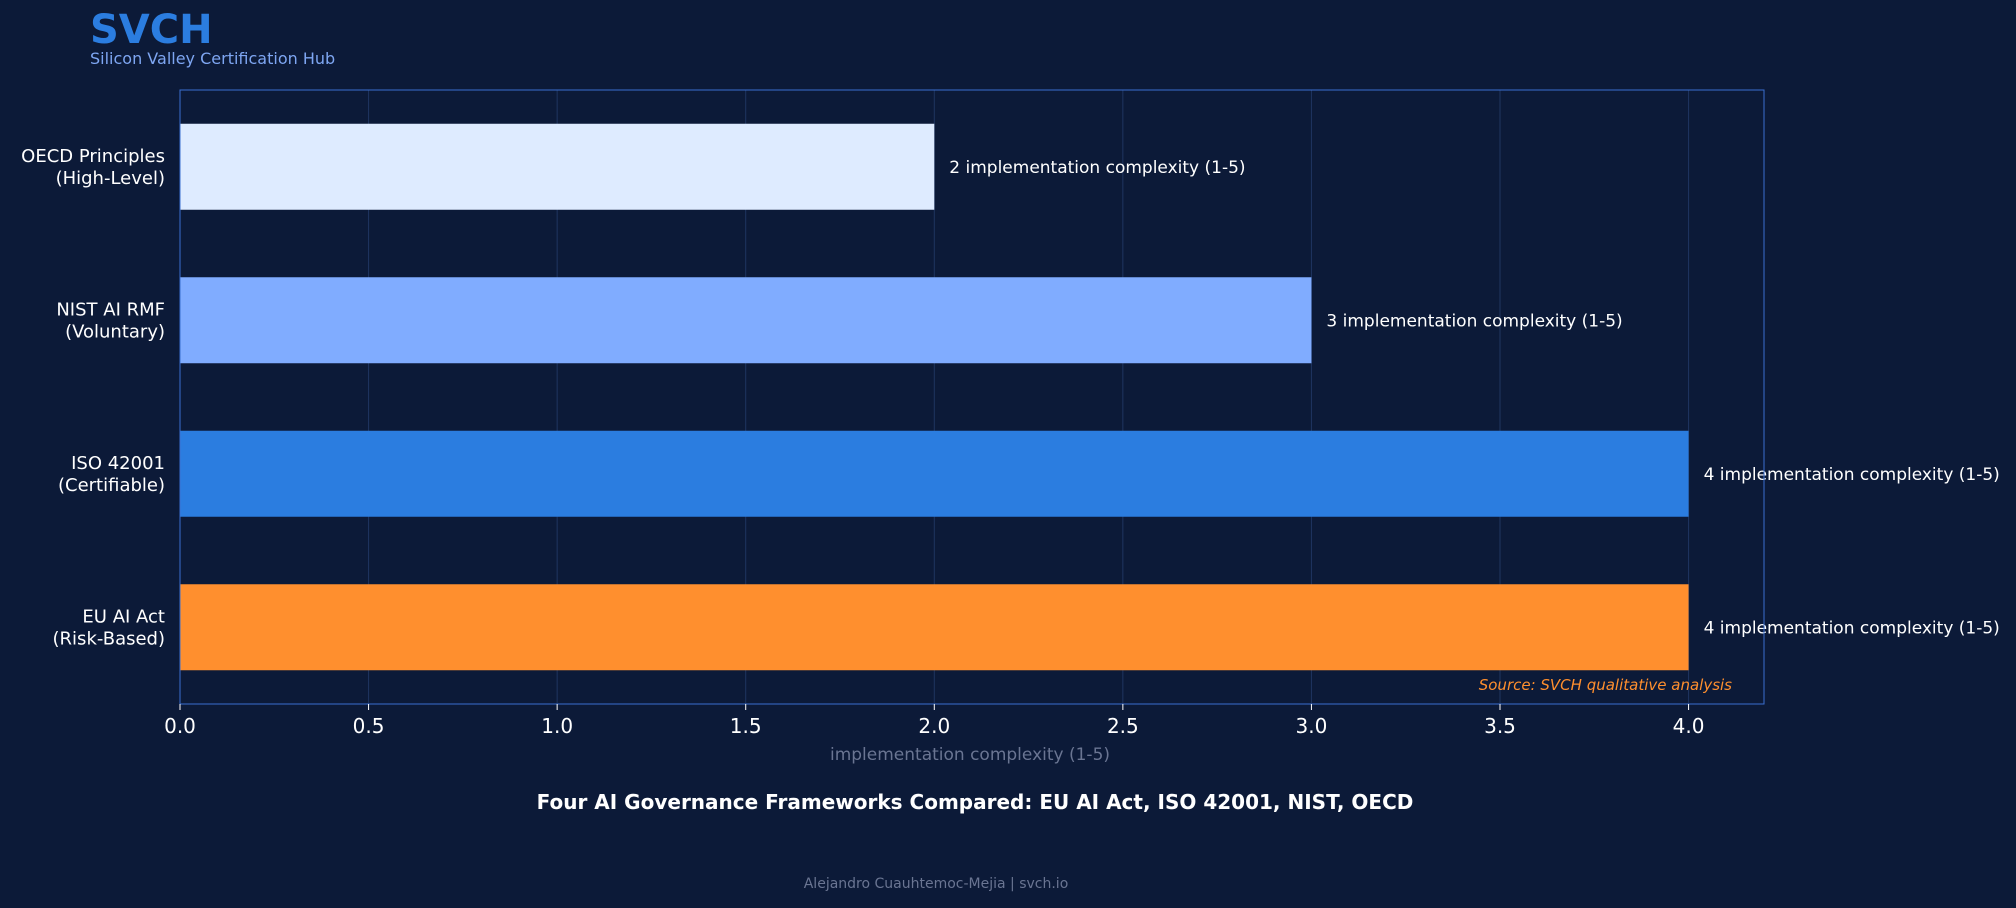 The image size is (2016, 908). What do you see at coordinates (557, 726) in the screenshot?
I see `x-tick-label: 1.0` at bounding box center [557, 726].